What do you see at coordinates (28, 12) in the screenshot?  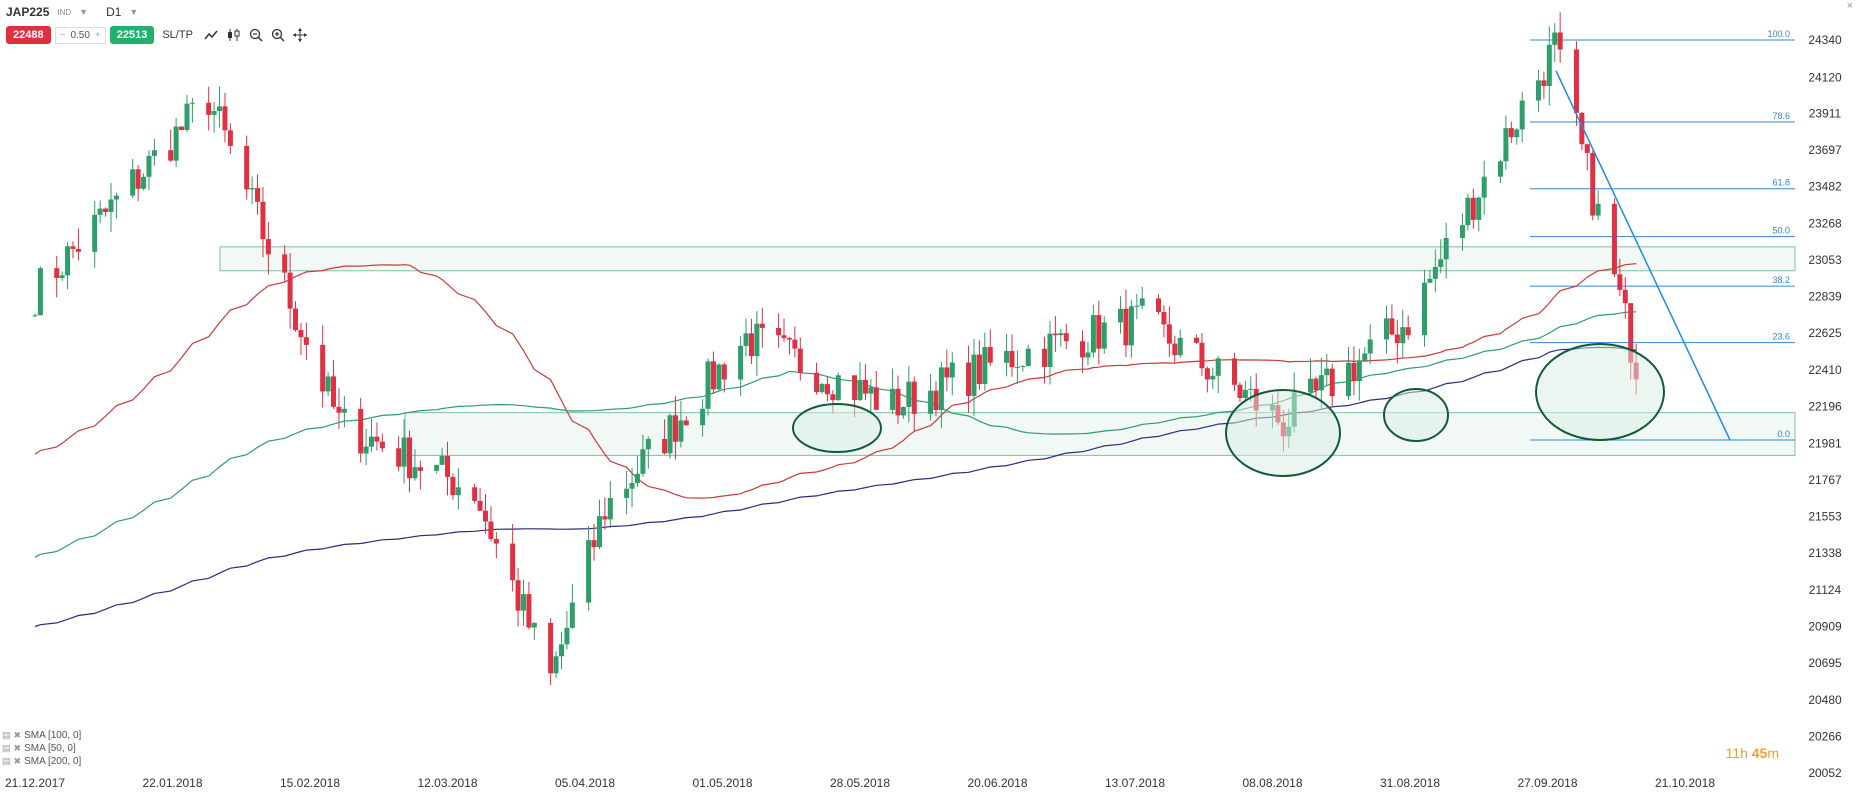 I see `symbol-label: JAP225` at bounding box center [28, 12].